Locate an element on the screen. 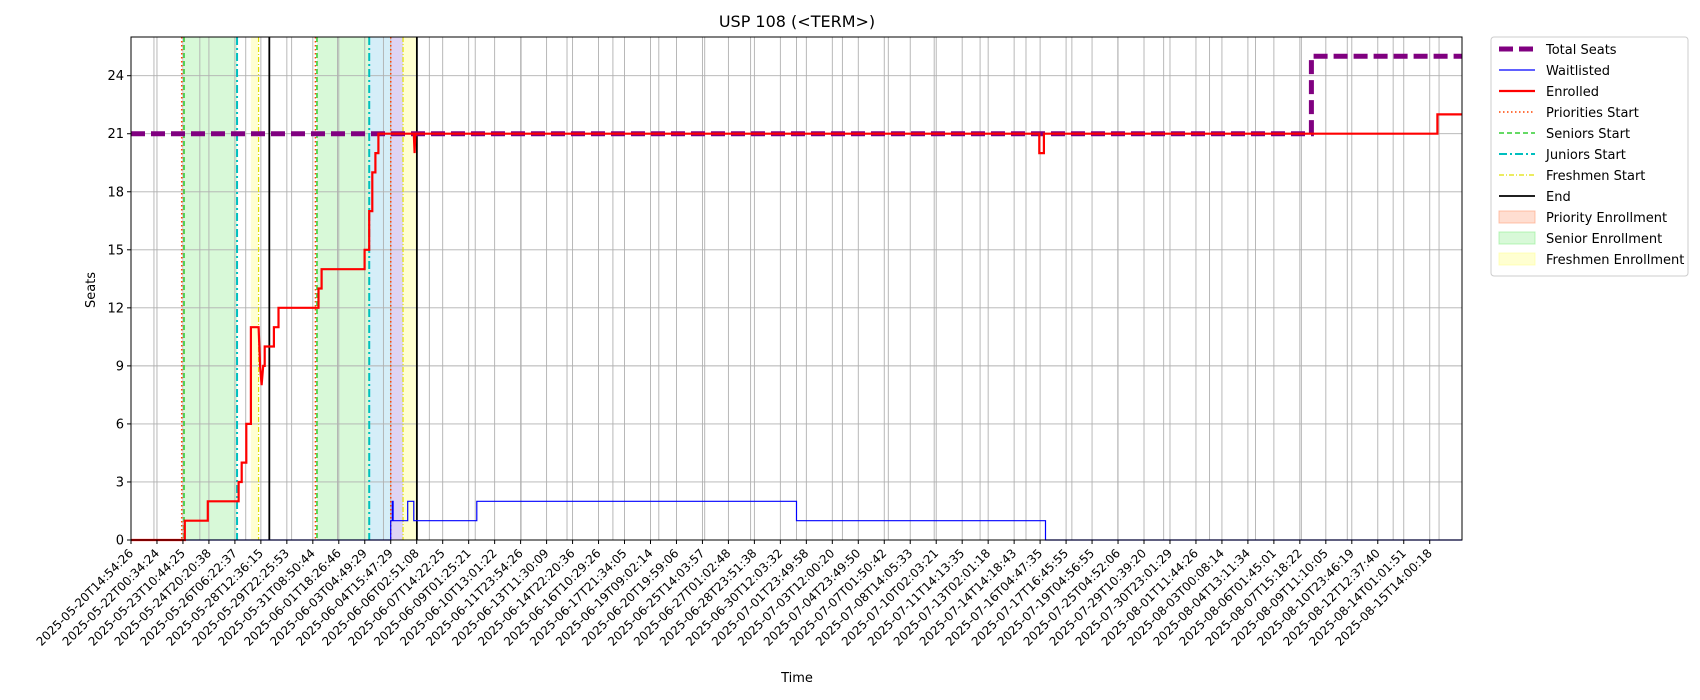  legend-frame is located at coordinates (1589, 156).